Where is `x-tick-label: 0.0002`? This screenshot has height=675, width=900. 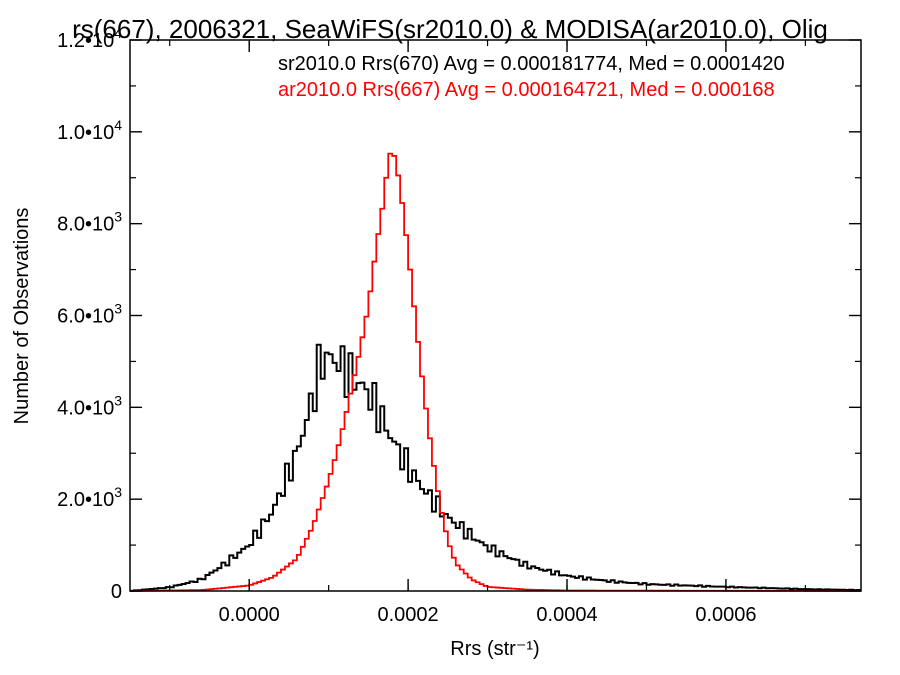
x-tick-label: 0.0002 is located at coordinates (408, 615).